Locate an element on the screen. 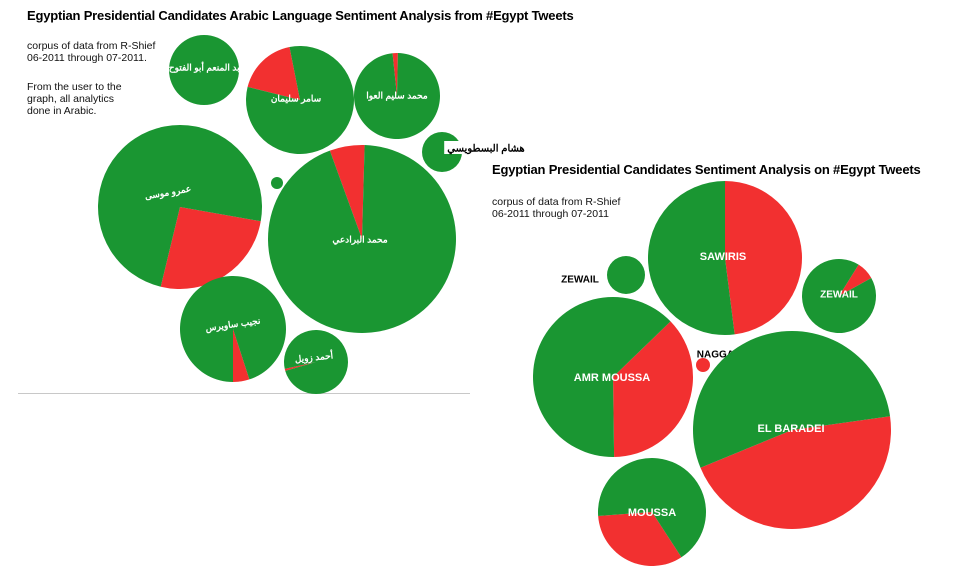 This screenshot has height=571, width=962. label-background is located at coordinates (486, 147).